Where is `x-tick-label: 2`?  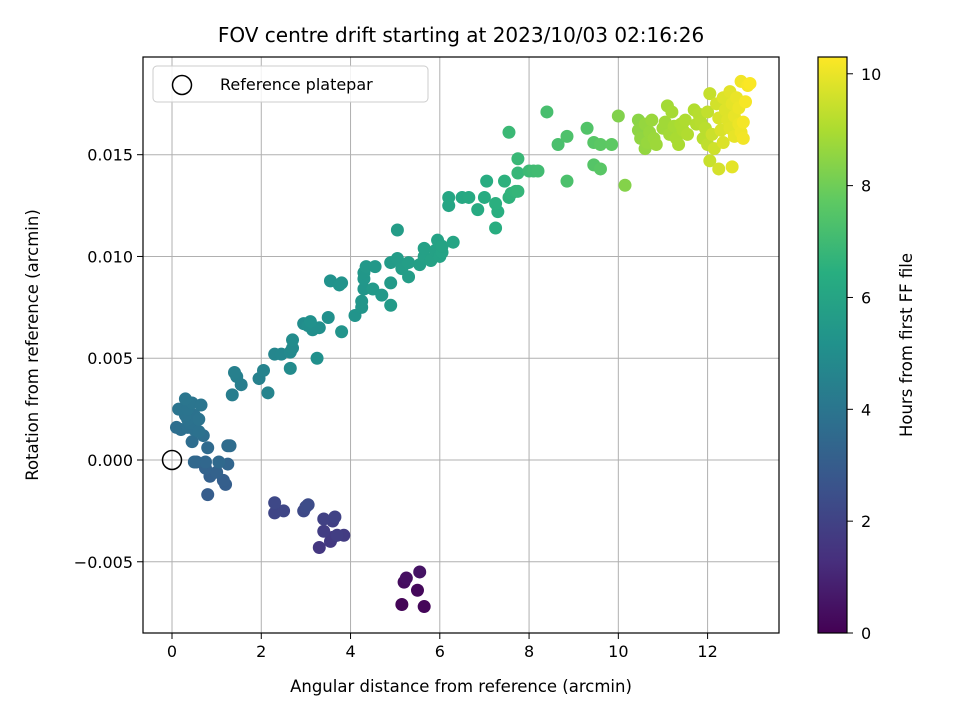
x-tick-label: 2 is located at coordinates (261, 651).